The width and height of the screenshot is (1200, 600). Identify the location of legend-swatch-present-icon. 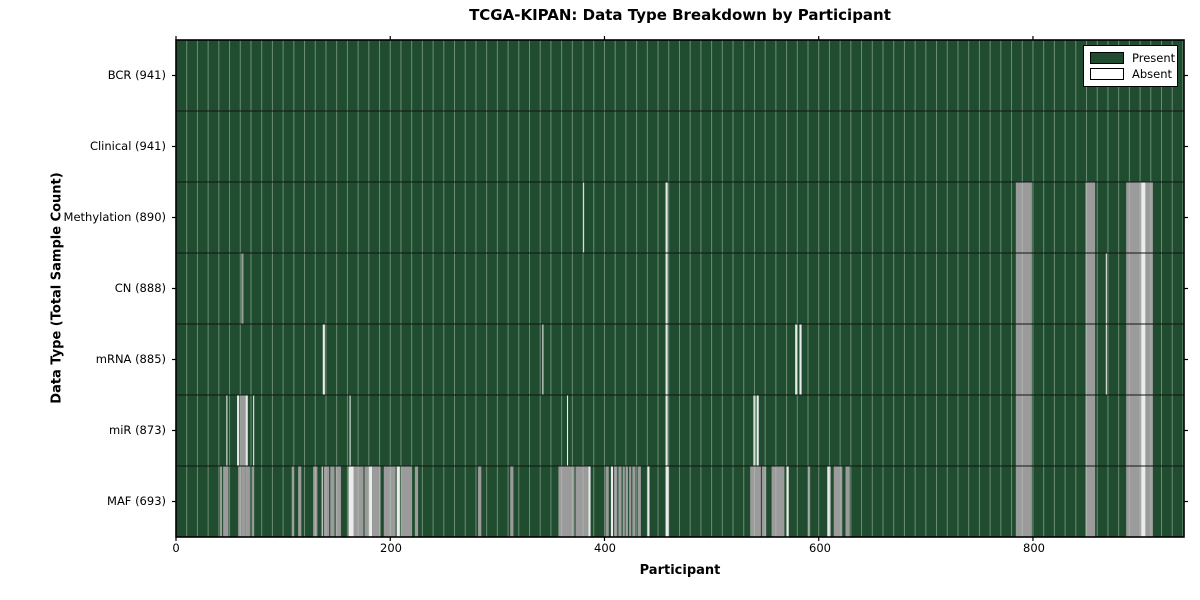
(1107, 58).